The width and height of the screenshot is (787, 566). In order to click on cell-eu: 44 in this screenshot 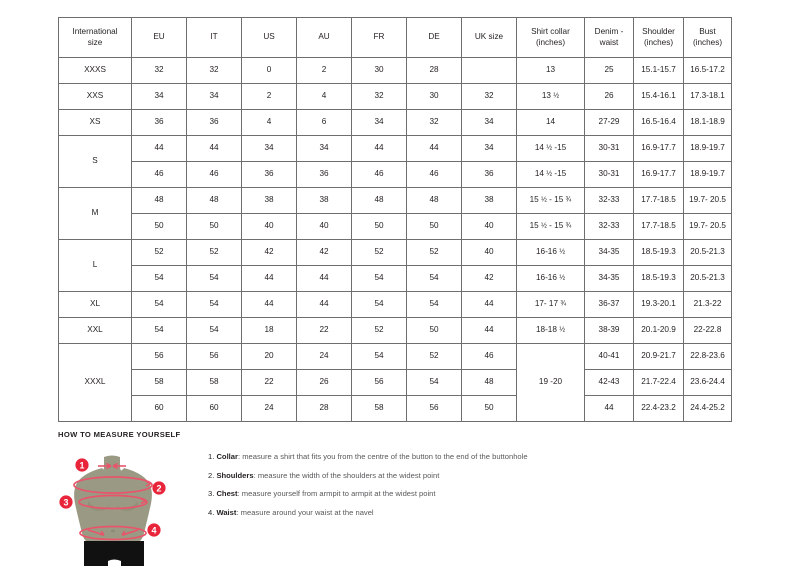, I will do `click(159, 148)`.